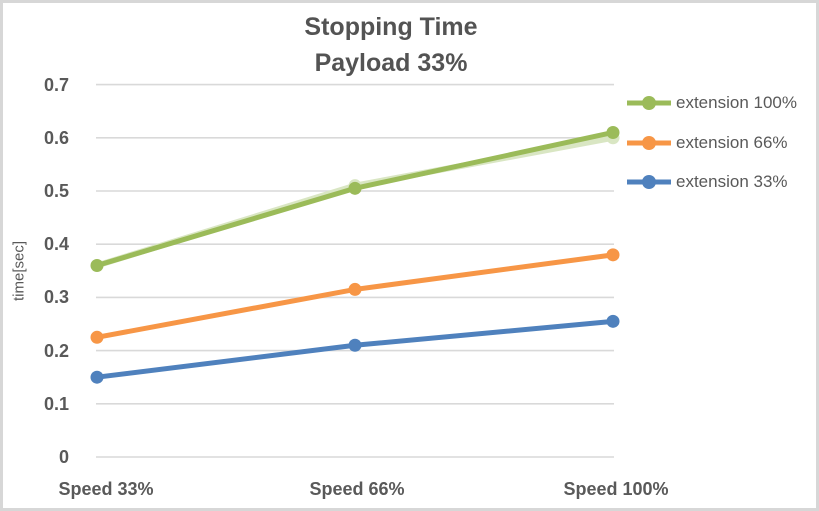 The image size is (819, 511). Describe the element at coordinates (56, 350) in the screenshot. I see `y-tick-label: 0.2` at that location.